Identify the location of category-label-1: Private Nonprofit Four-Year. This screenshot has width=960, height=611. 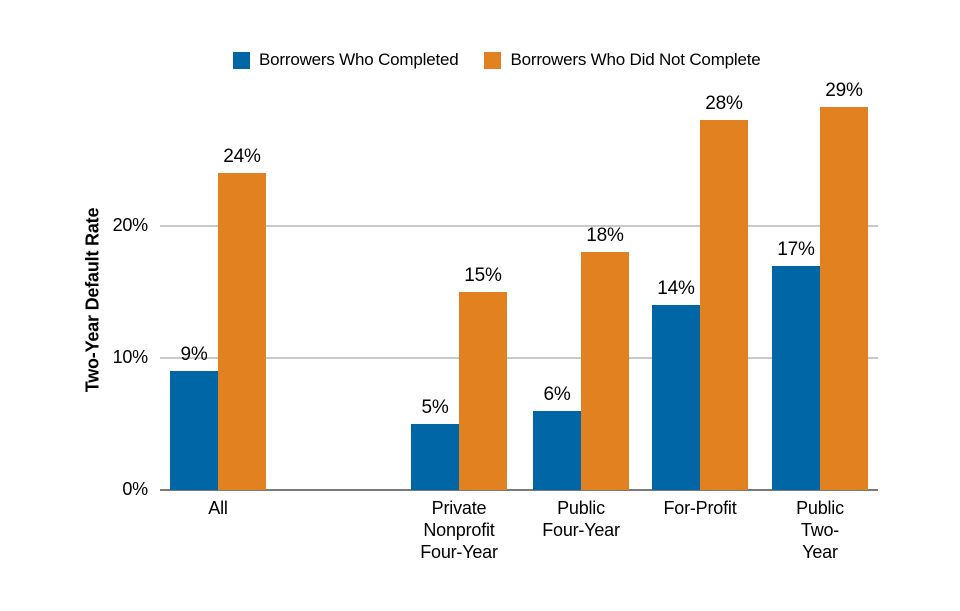
(459, 530).